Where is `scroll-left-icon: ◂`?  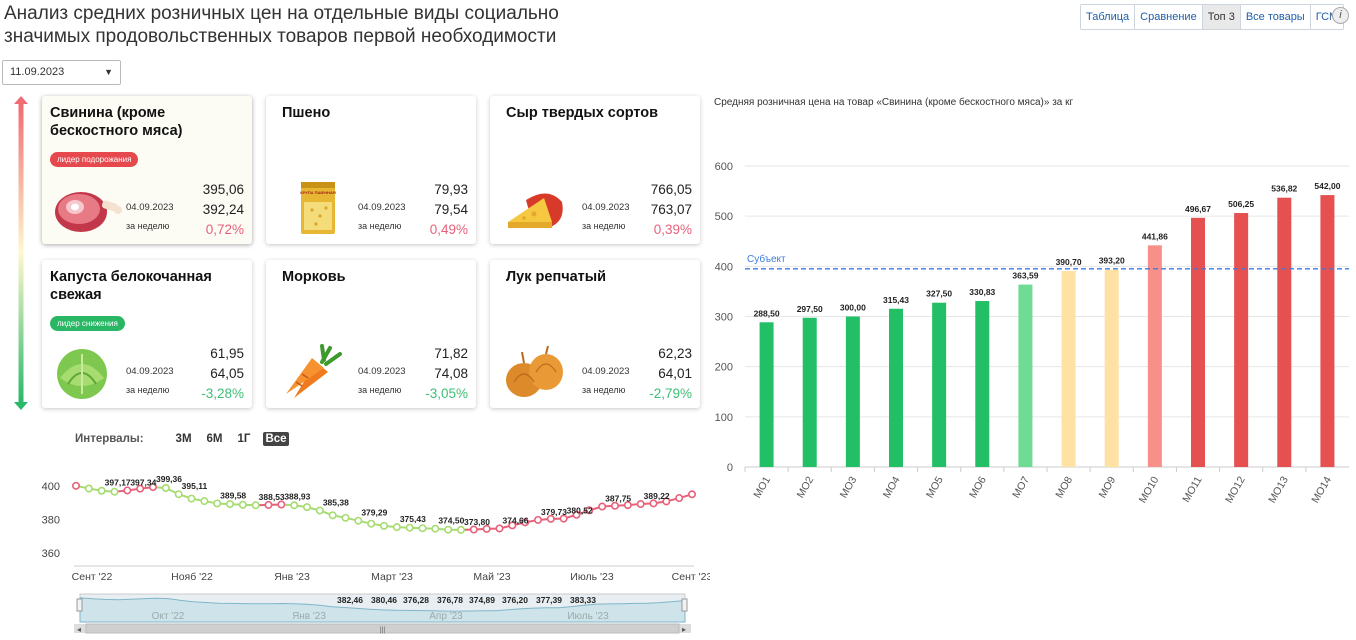 scroll-left-icon: ◂ is located at coordinates (79, 629).